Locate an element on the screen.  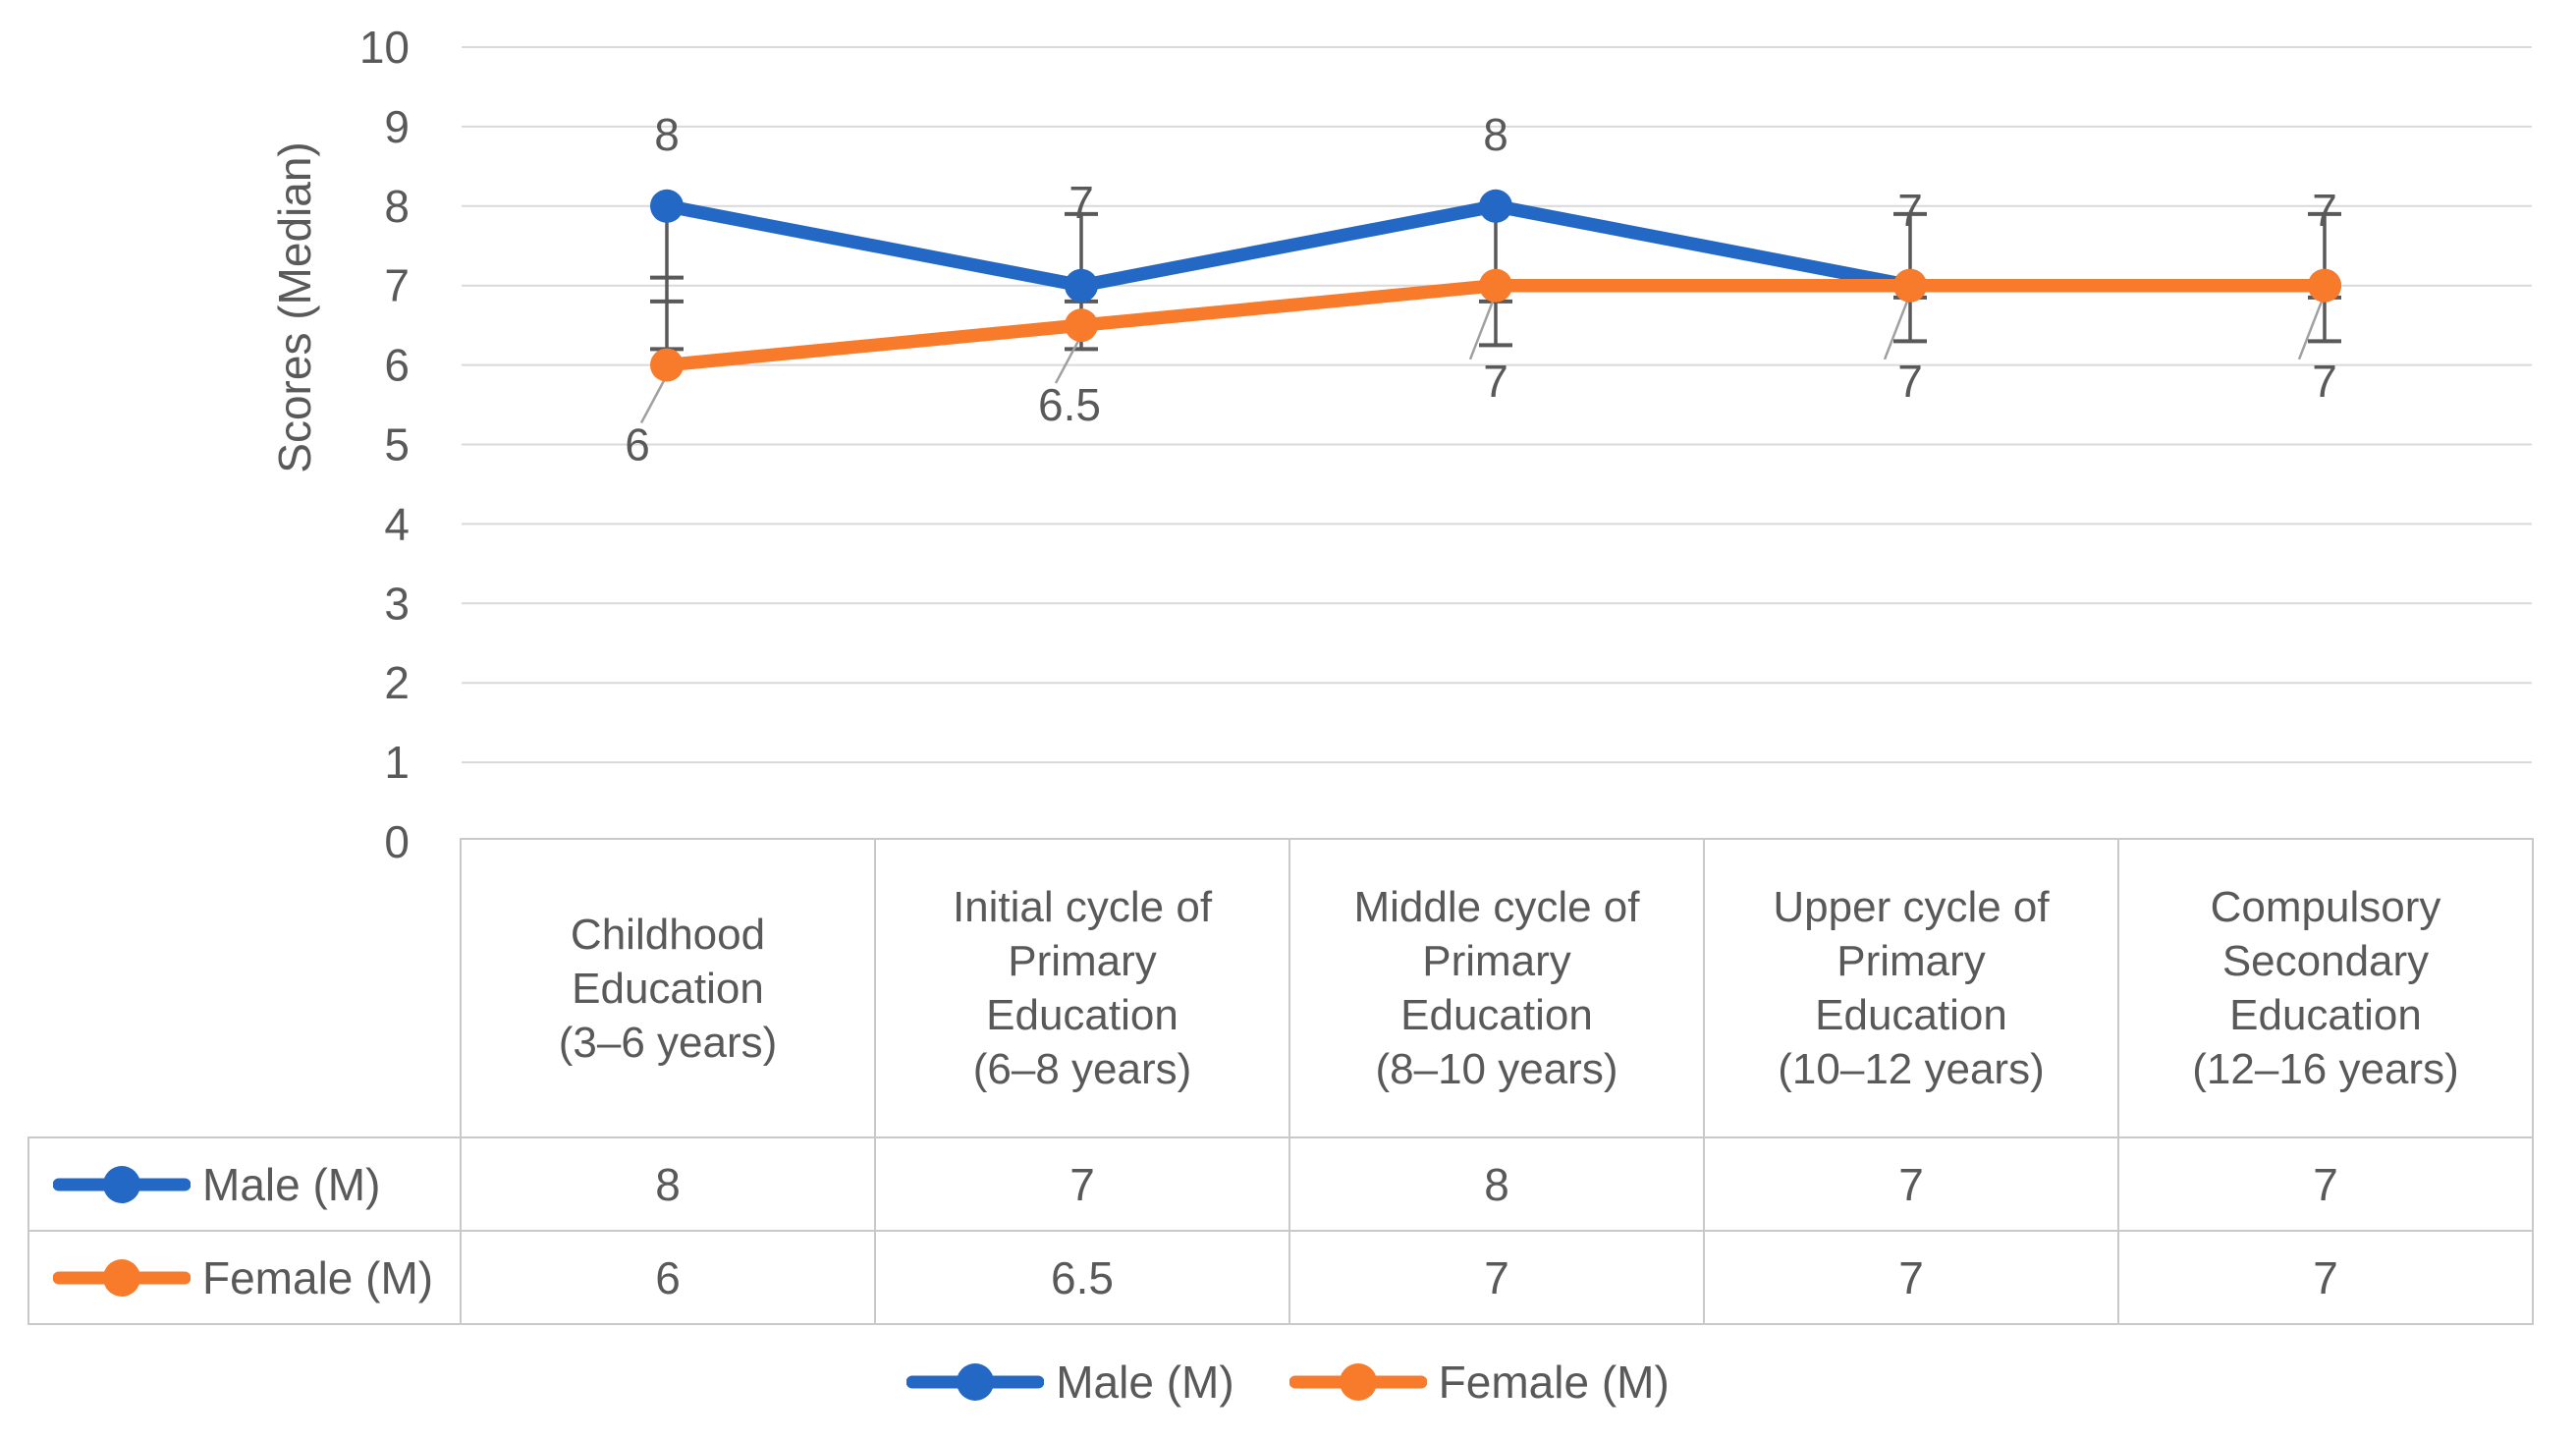
legend-item-female: Female (M) is located at coordinates (1479, 1382).